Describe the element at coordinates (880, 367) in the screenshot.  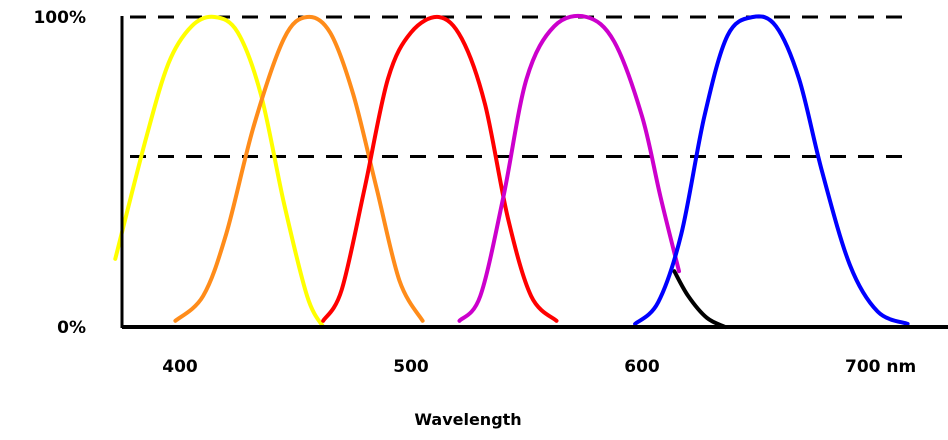
I see `x-tick-label-3: 700 nm` at that location.